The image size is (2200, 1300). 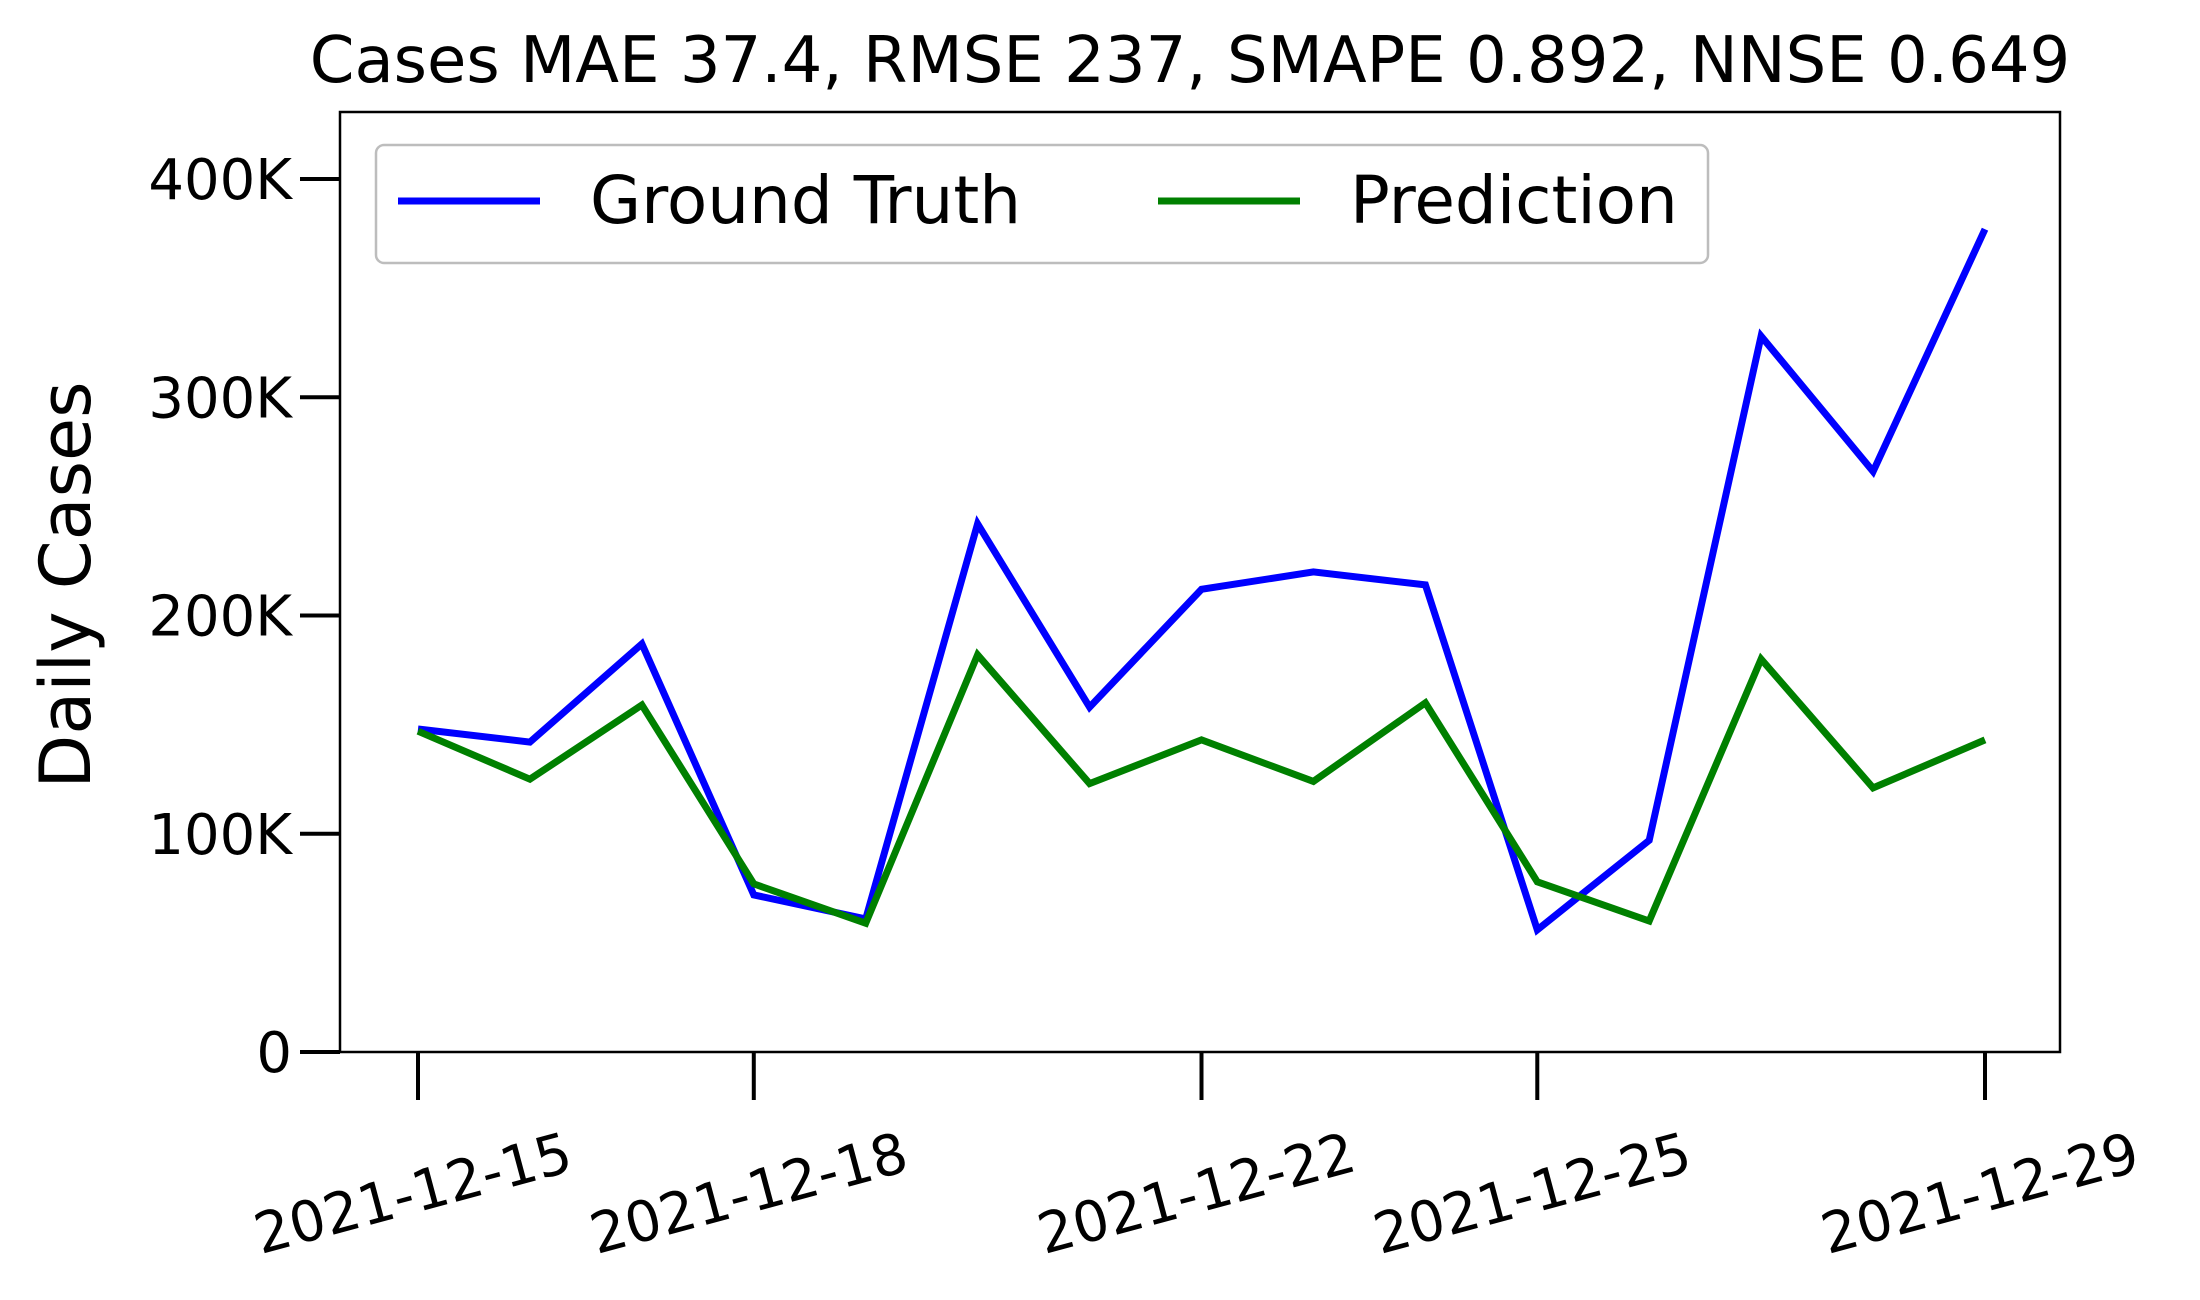 What do you see at coordinates (220, 617) in the screenshot?
I see `y-tick-label: 200K` at bounding box center [220, 617].